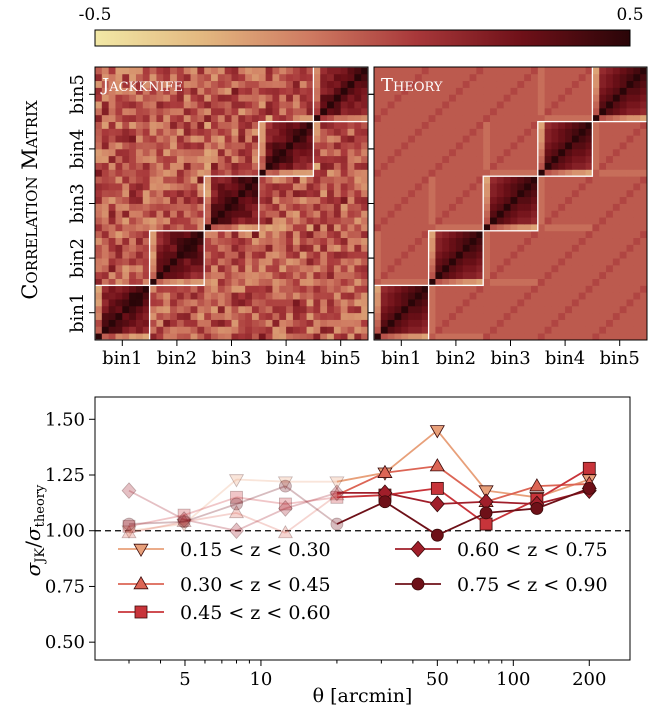 This screenshot has height=715, width=652. What do you see at coordinates (65, 419) in the screenshot?
I see `ratio-ytick-label: 1.50` at bounding box center [65, 419].